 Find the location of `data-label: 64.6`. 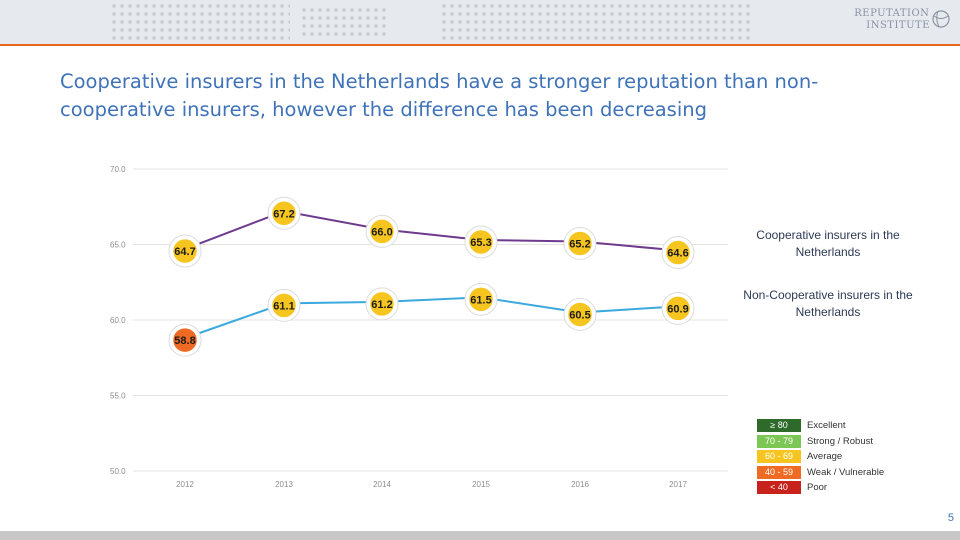

data-label: 64.6 is located at coordinates (677, 254).